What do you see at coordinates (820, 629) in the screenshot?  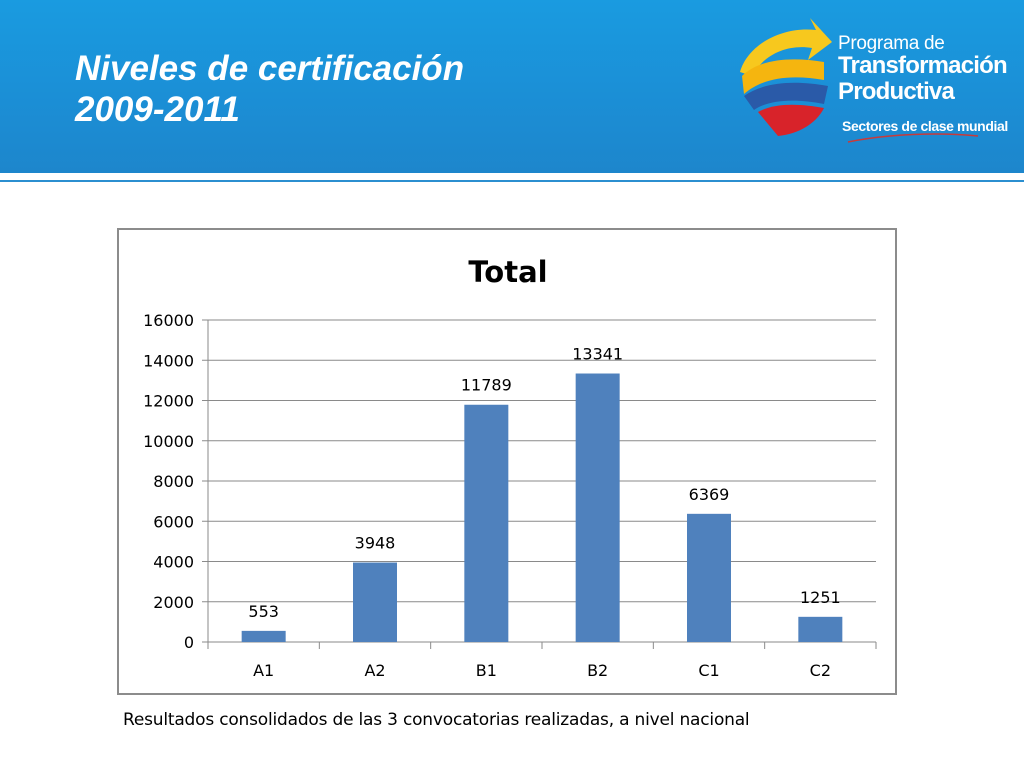 I see `bar-c2` at bounding box center [820, 629].